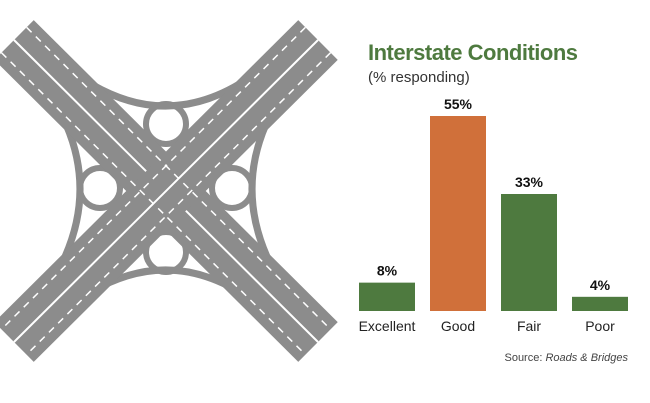  What do you see at coordinates (473, 52) in the screenshot?
I see `chart-title: Interstate Conditions` at bounding box center [473, 52].